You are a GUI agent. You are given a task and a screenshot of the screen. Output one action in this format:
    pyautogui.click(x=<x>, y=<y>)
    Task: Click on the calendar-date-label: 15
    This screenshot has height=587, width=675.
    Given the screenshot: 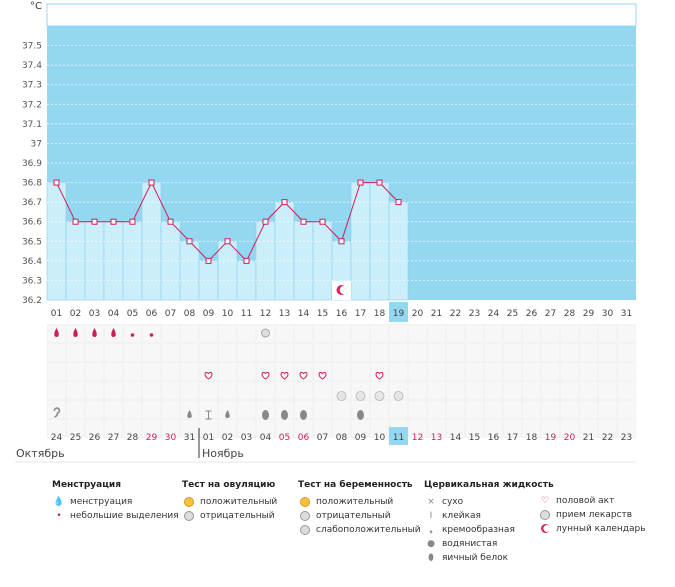 What is the action you would take?
    pyautogui.click(x=474, y=438)
    